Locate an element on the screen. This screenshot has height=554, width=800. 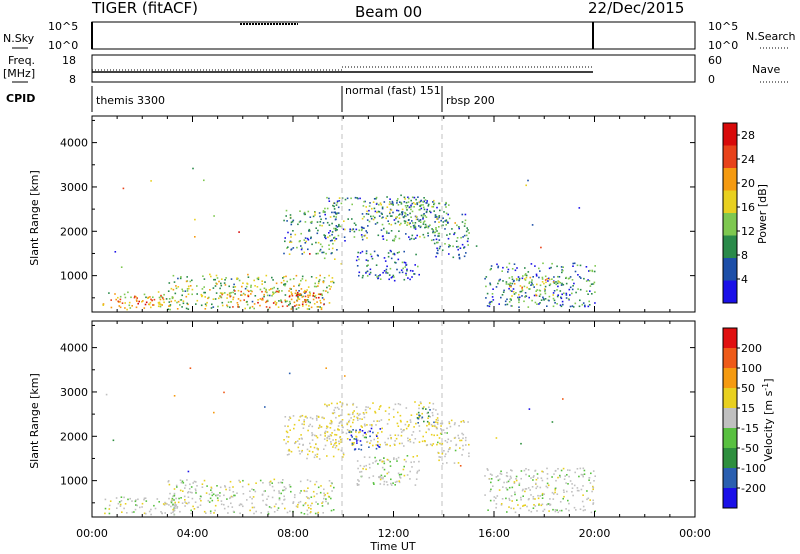
colorbar-tick-label: -200 is located at coordinates (753, 488).